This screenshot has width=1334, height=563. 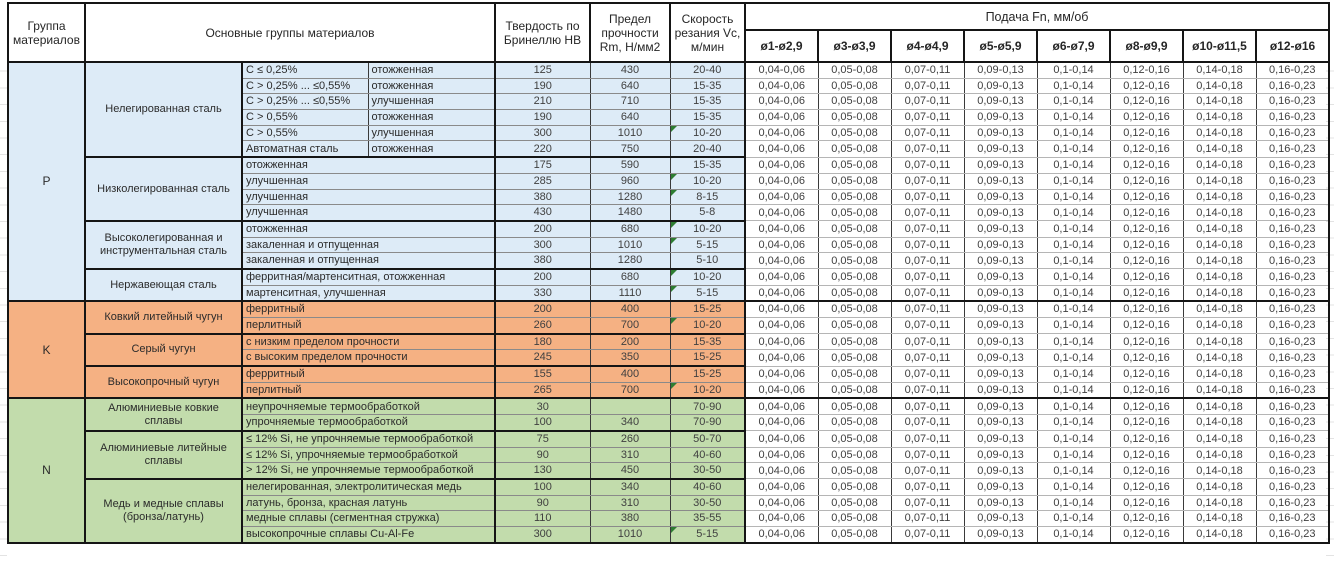 I want to click on cell-hardness-hb: 245, so click(x=542, y=358).